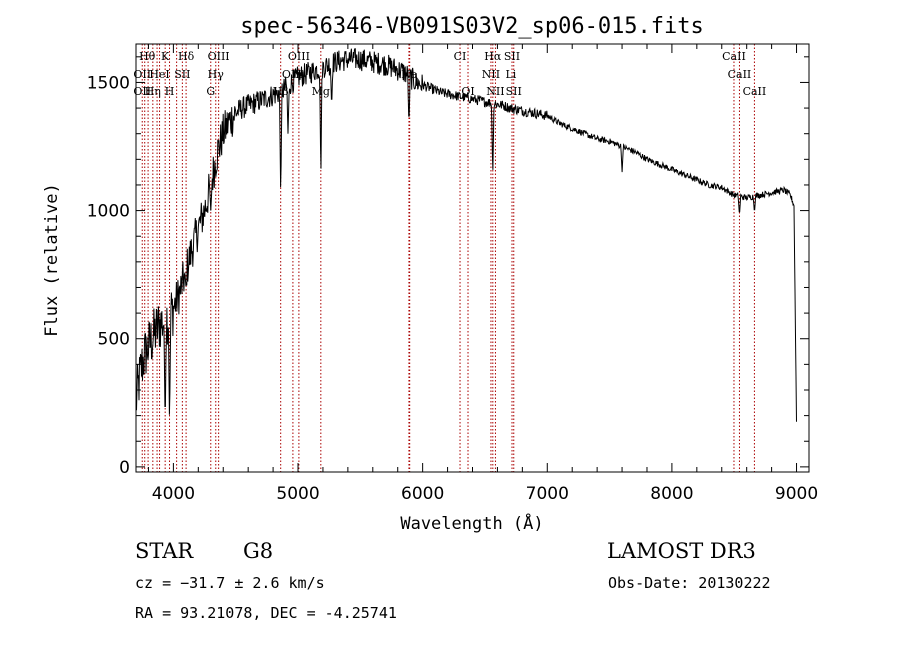  Describe the element at coordinates (266, 613) in the screenshot. I see `coordinates: RA = 93.21078, DEC = -4.25741` at that location.